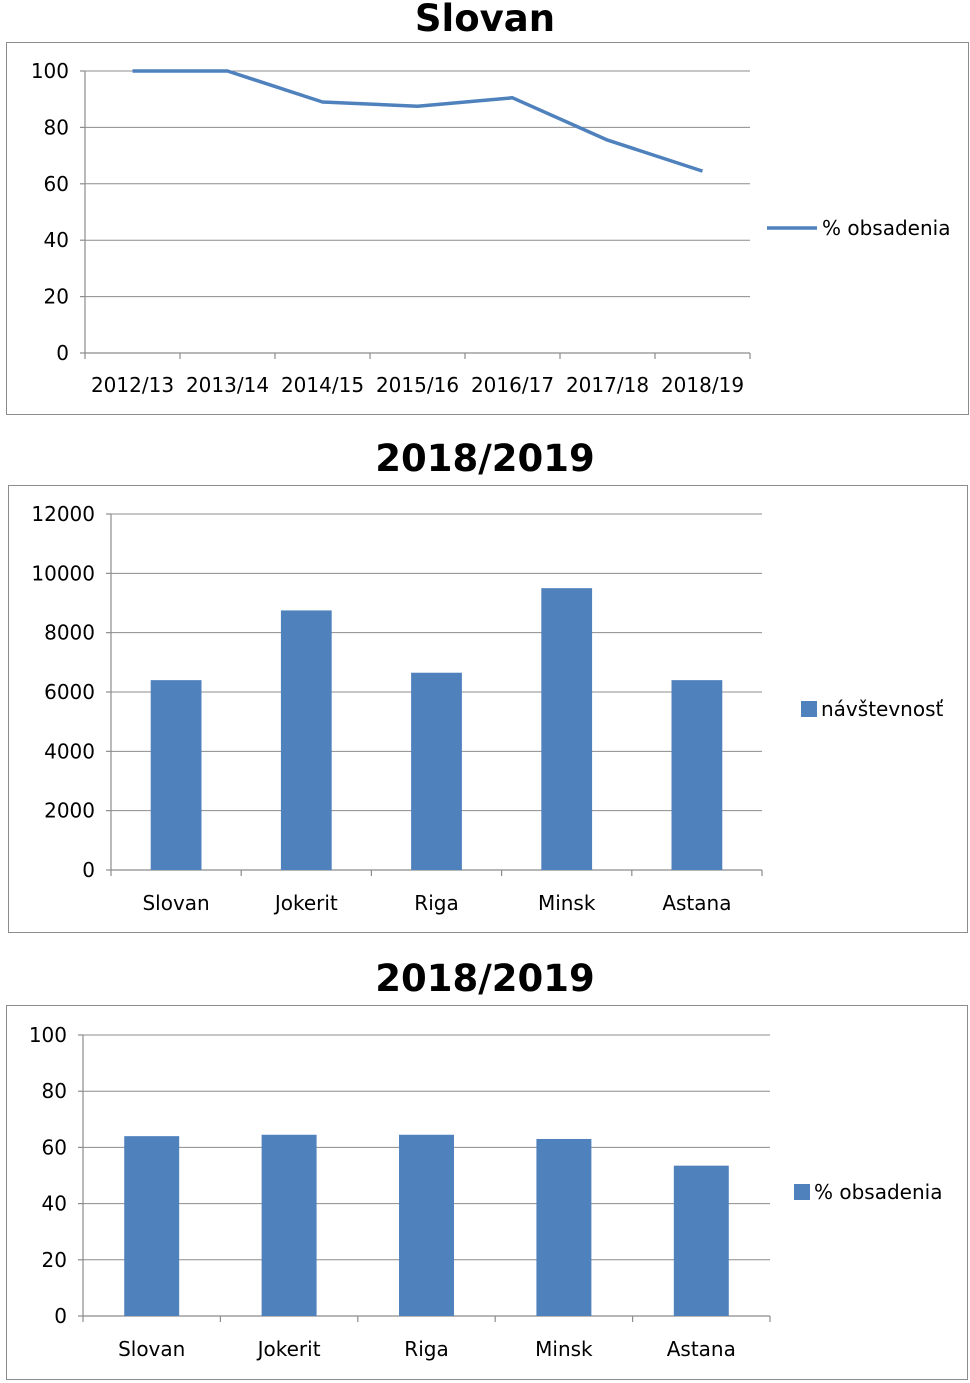 The image size is (970, 1383). I want to click on x-tick-label: 2012/13, so click(132, 385).